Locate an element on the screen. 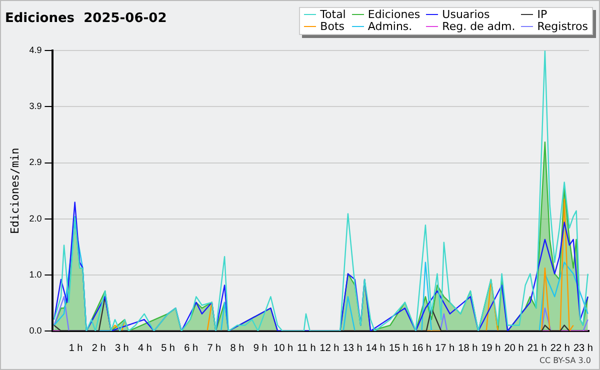 This screenshot has width=600, height=370. y-tick-label: 1.0 is located at coordinates (35, 274).